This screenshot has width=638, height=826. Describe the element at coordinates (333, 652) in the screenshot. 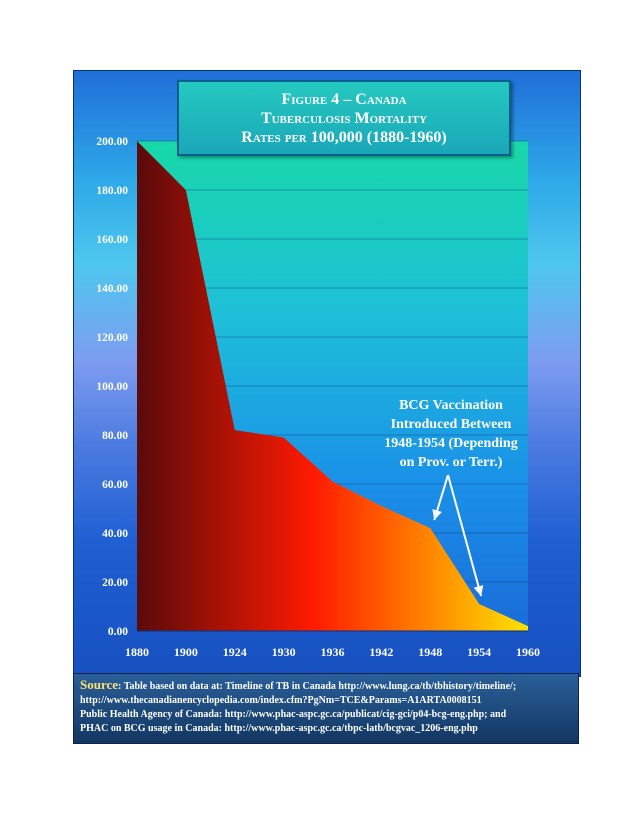

I see `x-tick-label: 1936` at that location.